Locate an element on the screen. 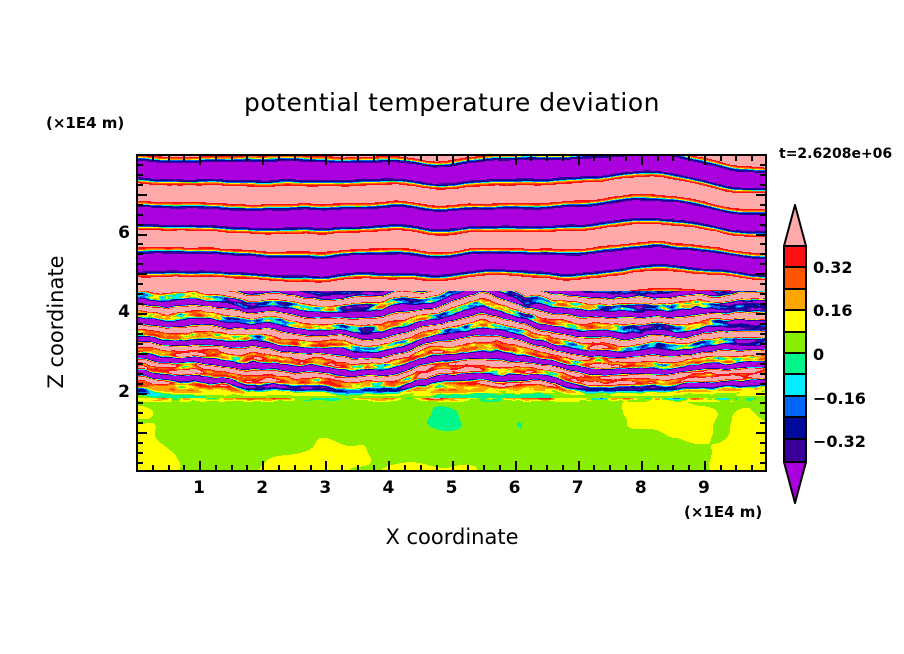 The width and height of the screenshot is (904, 654). page-title: potential temperature deviation is located at coordinates (452, 102).